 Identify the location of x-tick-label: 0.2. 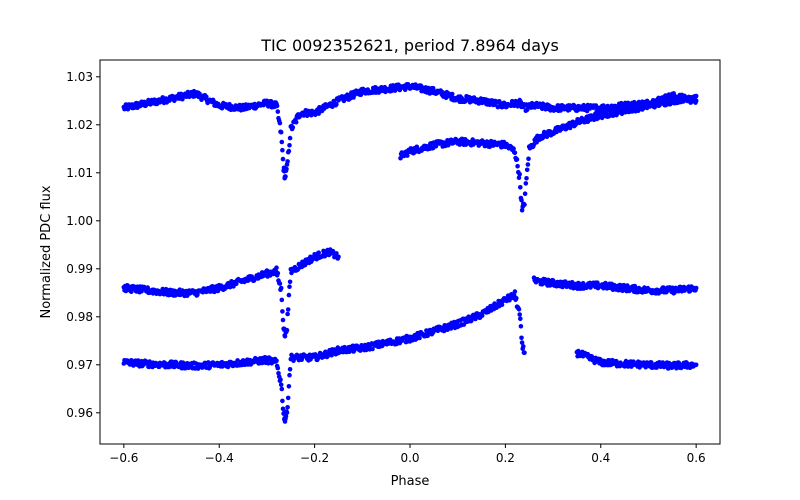
(505, 458).